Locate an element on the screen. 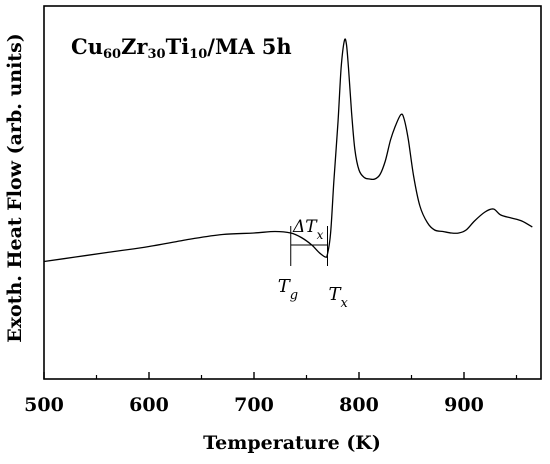  tx-label-symbol: T is located at coordinates (336, 294).